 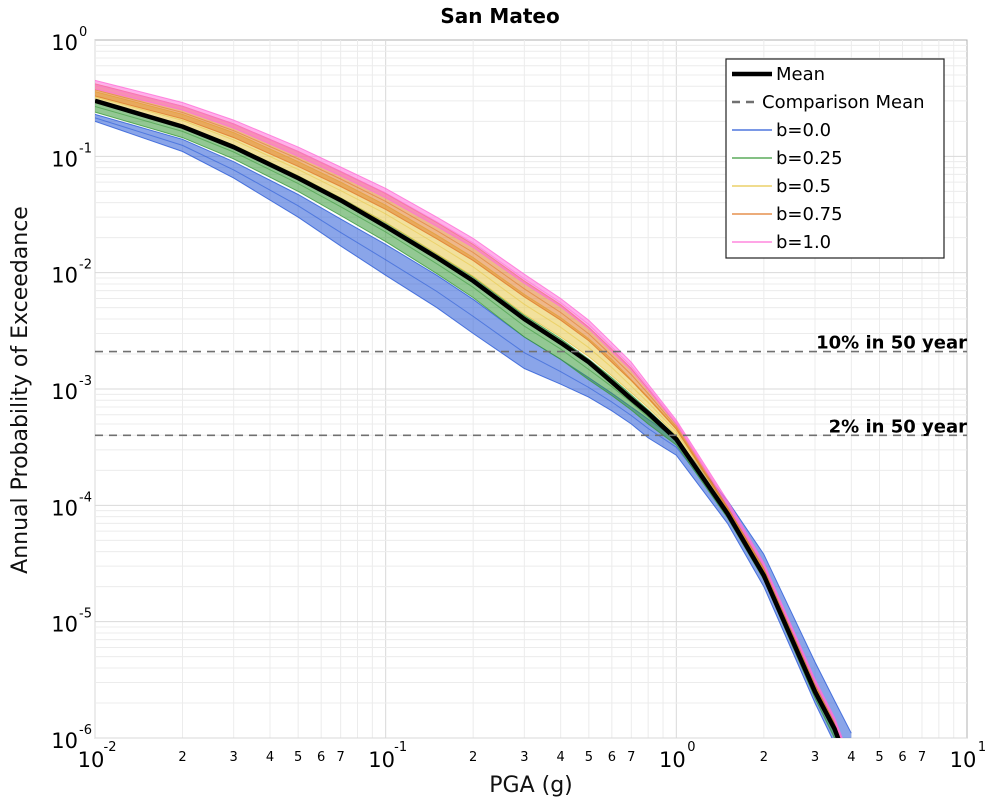 I want to click on x-axis-label: PGA (g), so click(x=531, y=785).